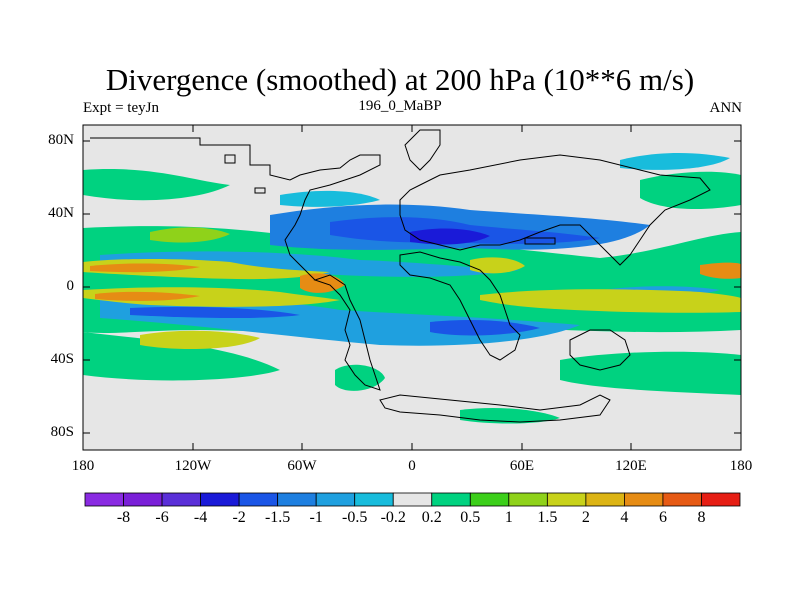 Image resolution: width=800 pixels, height=600 pixels. What do you see at coordinates (720, 270) in the screenshot?
I see `field-orange-east-band` at bounding box center [720, 270].